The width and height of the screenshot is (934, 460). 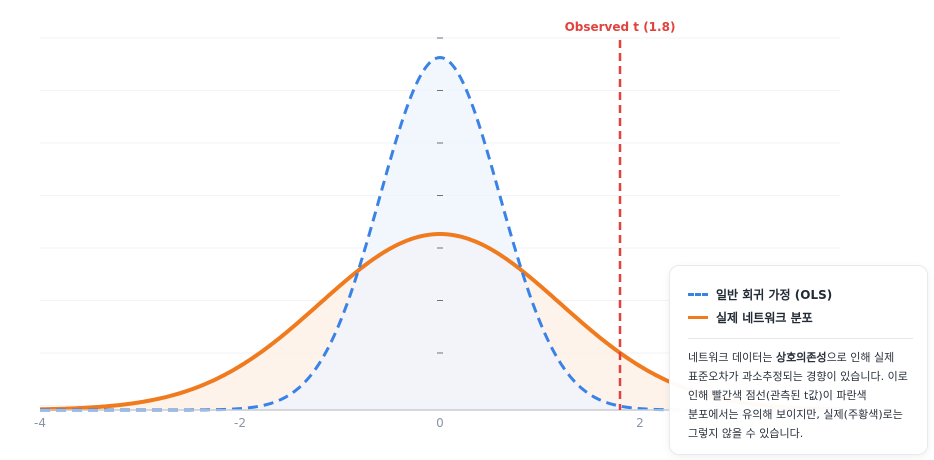 I want to click on dashed-line-swatch-icon, so click(x=698, y=294).